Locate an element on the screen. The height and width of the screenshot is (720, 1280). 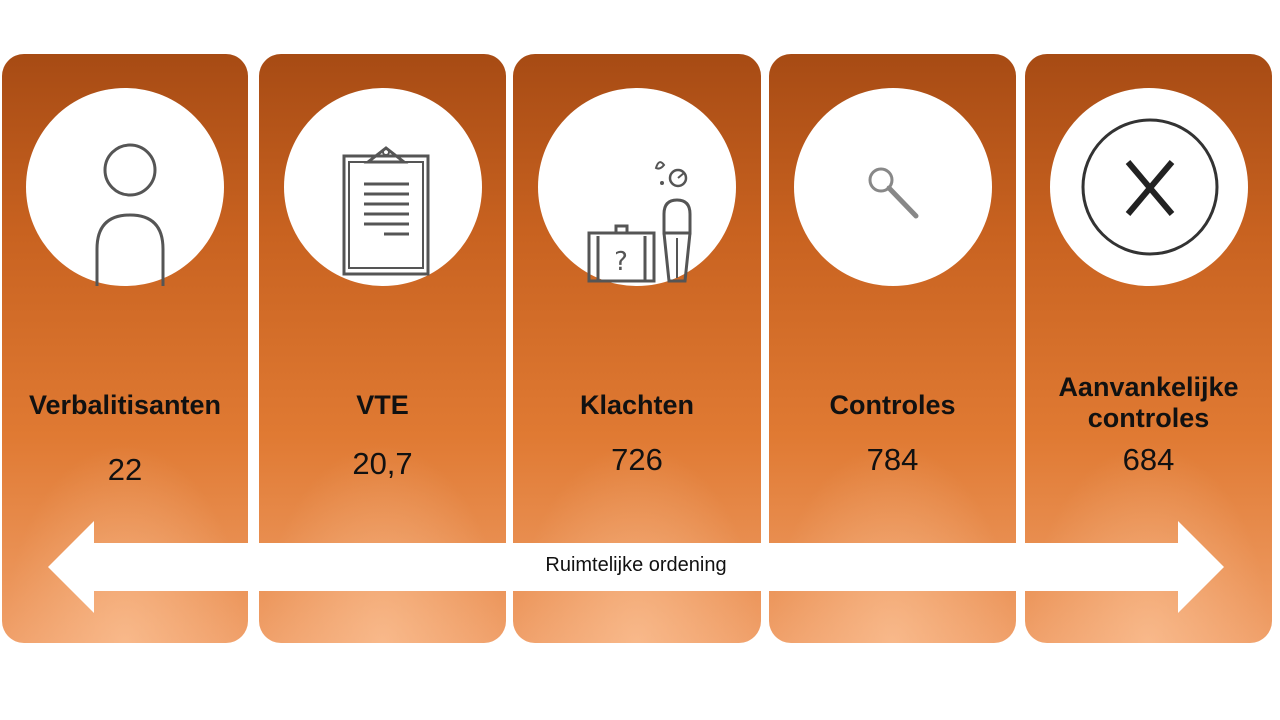
ruimtelijke-ordening-arrow: Ruimtelijke ordening is located at coordinates (636, 567).